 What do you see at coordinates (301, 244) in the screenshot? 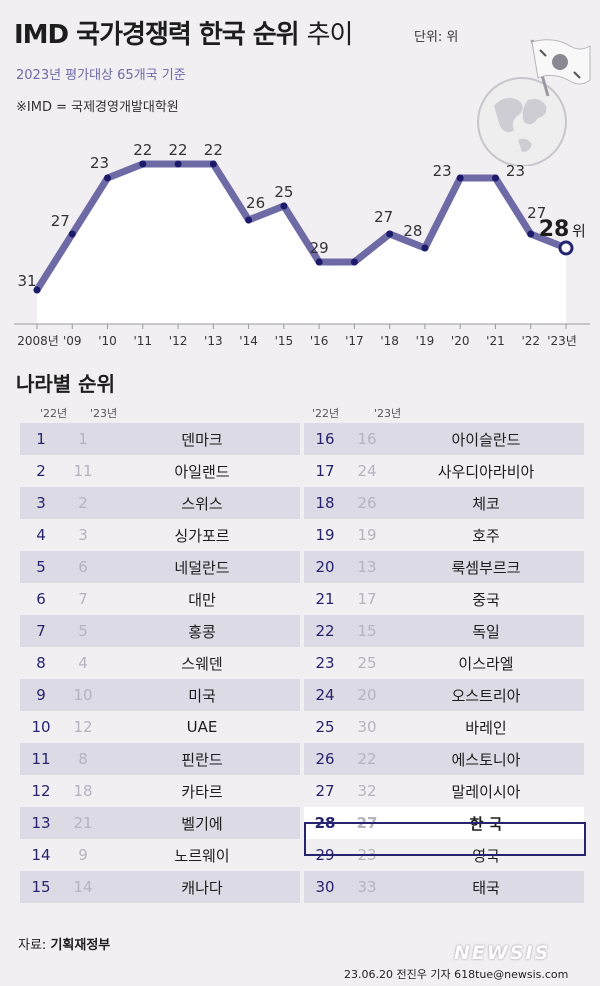
I see `chart-area` at bounding box center [301, 244].